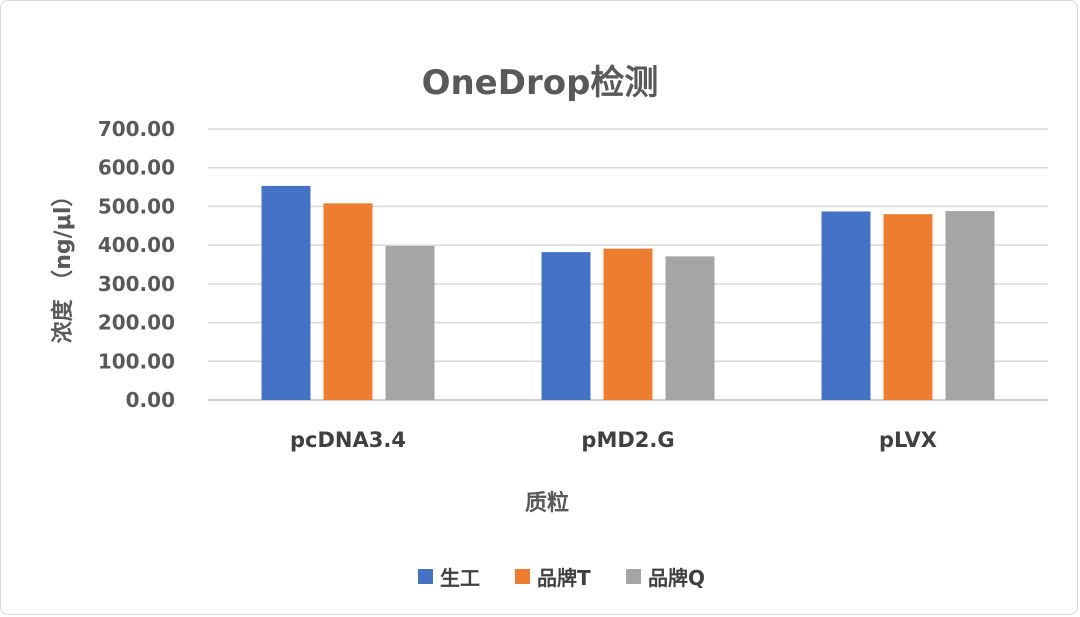 The image size is (1080, 617). What do you see at coordinates (348, 301) in the screenshot?
I see `bar-pcDNA3.4-品牌T` at bounding box center [348, 301].